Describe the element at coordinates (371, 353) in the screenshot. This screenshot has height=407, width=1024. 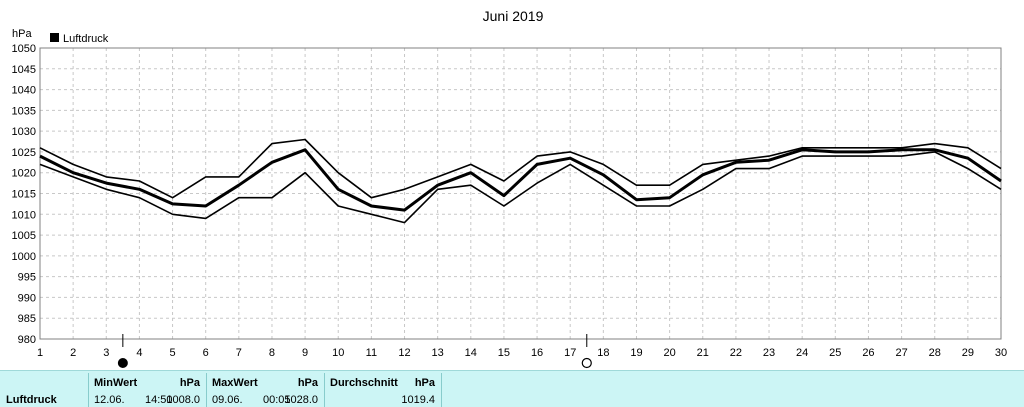
I see `x-tick-label: 11` at that location.